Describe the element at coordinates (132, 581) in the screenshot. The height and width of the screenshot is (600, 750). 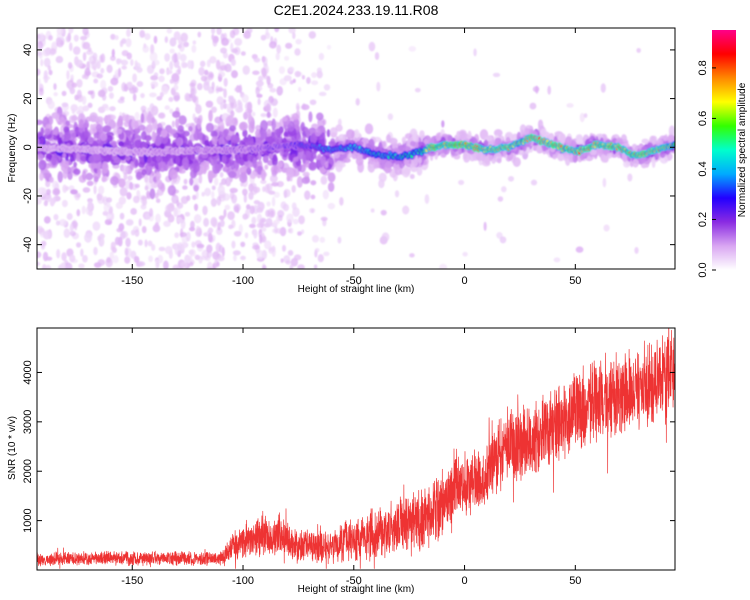
I see `x-tick-label: -150` at that location.